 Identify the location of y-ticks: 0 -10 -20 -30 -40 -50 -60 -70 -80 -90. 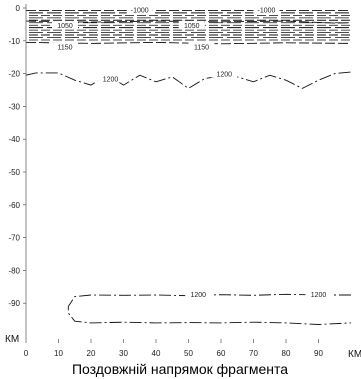
(17, 156).